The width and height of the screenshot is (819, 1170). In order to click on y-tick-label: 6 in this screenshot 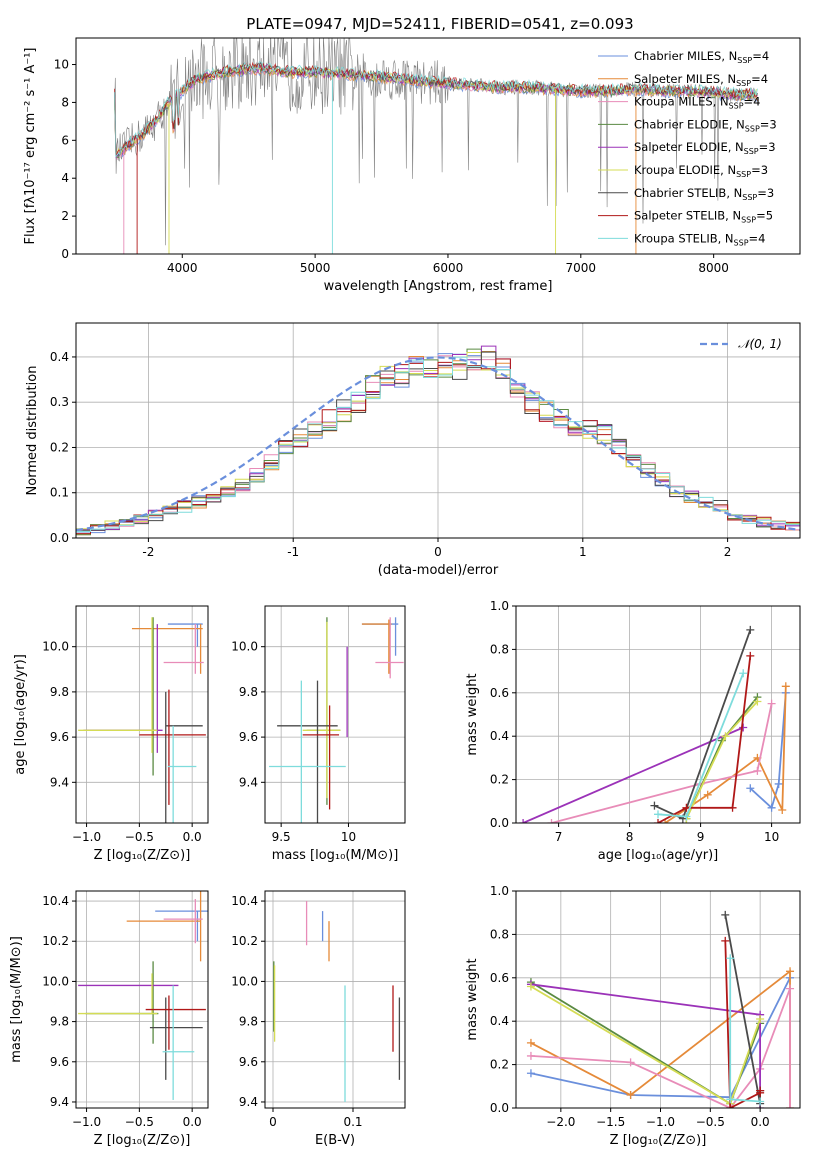, I will do `click(65, 140)`.